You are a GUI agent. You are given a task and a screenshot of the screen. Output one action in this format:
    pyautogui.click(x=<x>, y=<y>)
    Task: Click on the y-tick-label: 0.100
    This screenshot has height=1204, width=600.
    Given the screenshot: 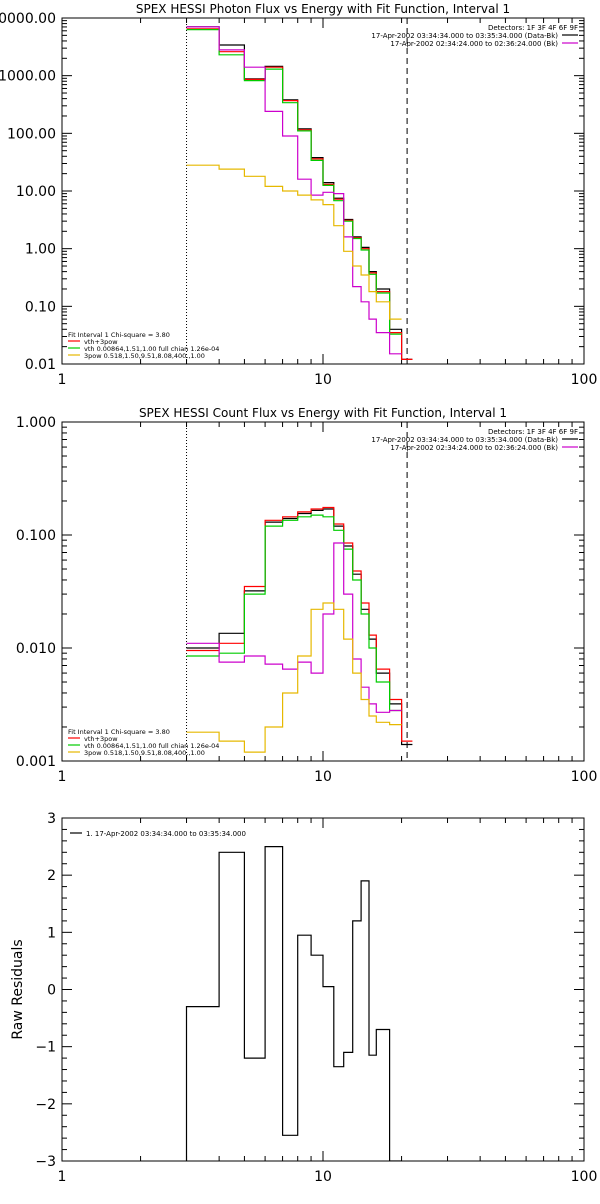 What is the action you would take?
    pyautogui.click(x=36, y=536)
    